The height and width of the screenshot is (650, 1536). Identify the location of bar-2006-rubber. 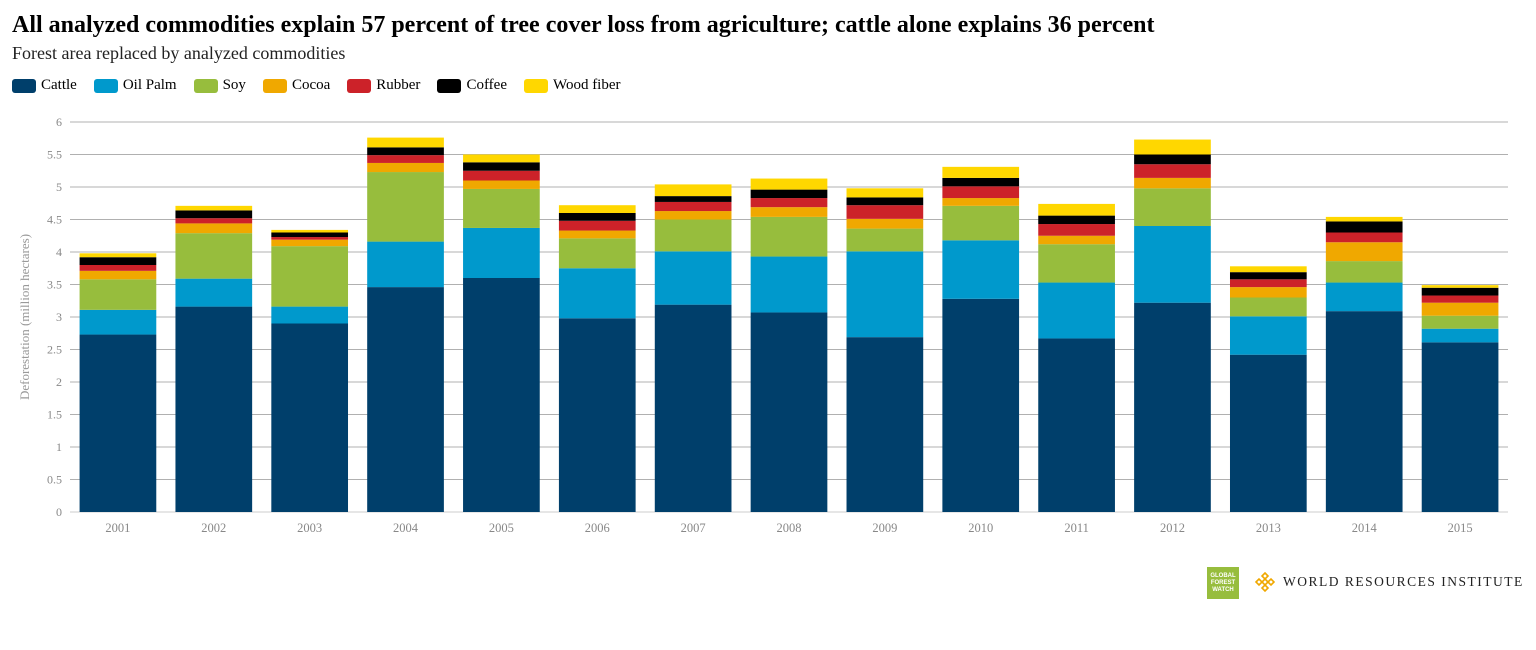
(597, 225).